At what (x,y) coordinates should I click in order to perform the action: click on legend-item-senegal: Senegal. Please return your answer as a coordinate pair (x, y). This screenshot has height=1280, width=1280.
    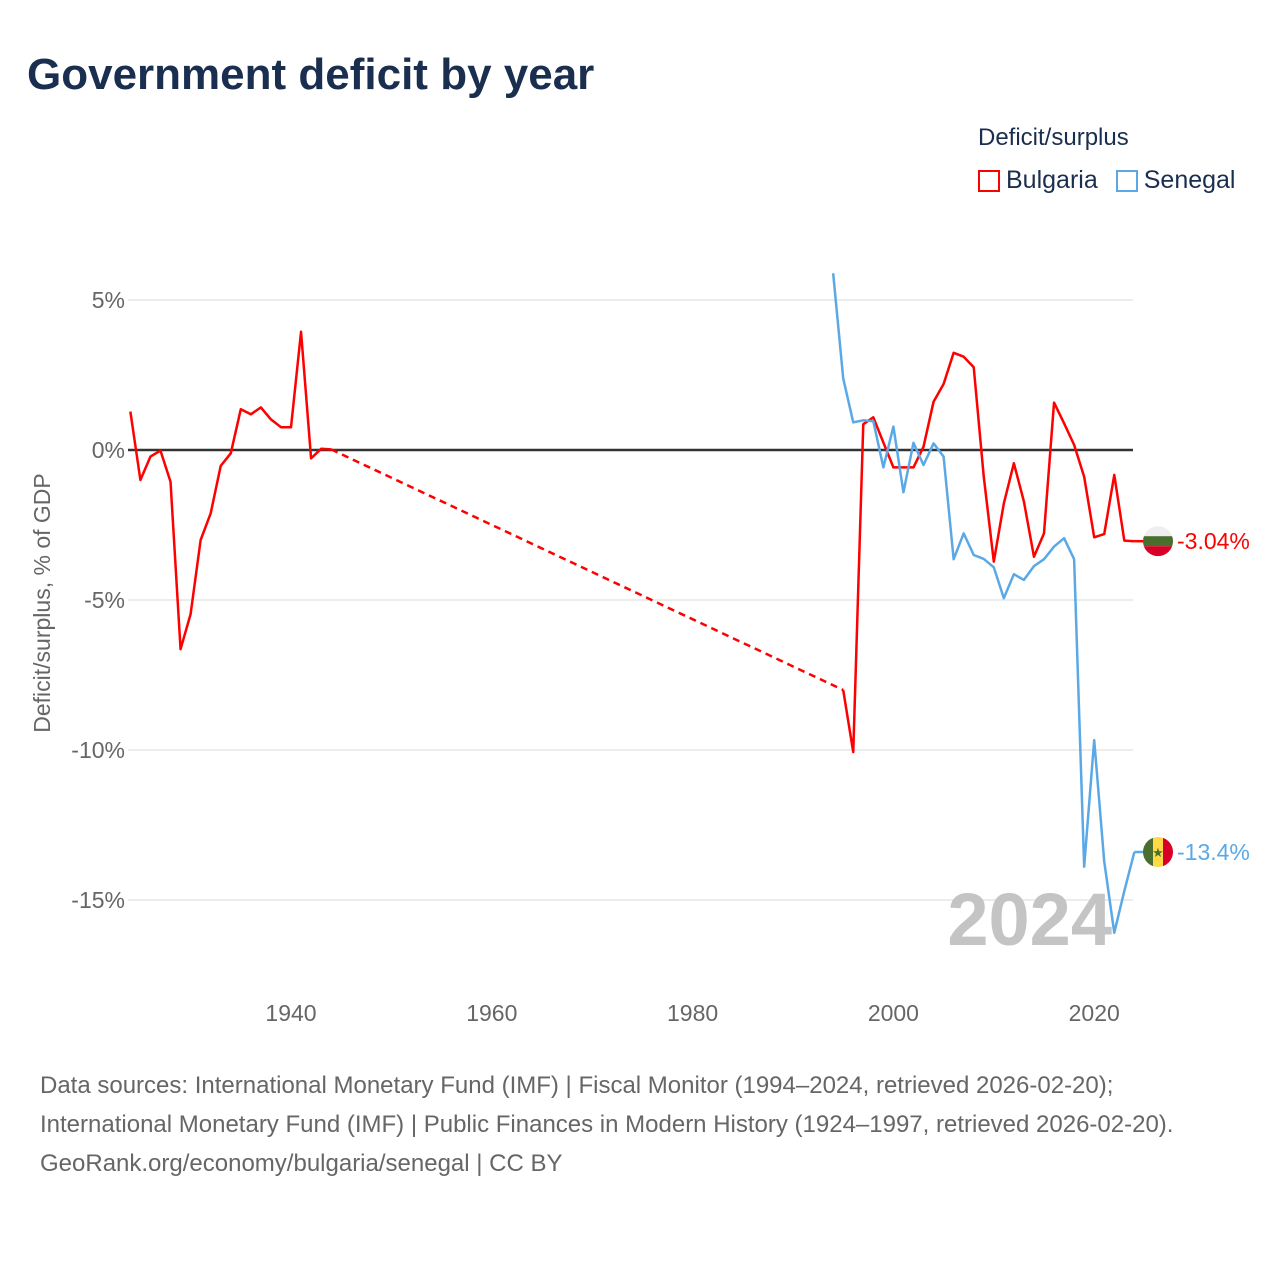
    Looking at the image, I should click on (1175, 180).